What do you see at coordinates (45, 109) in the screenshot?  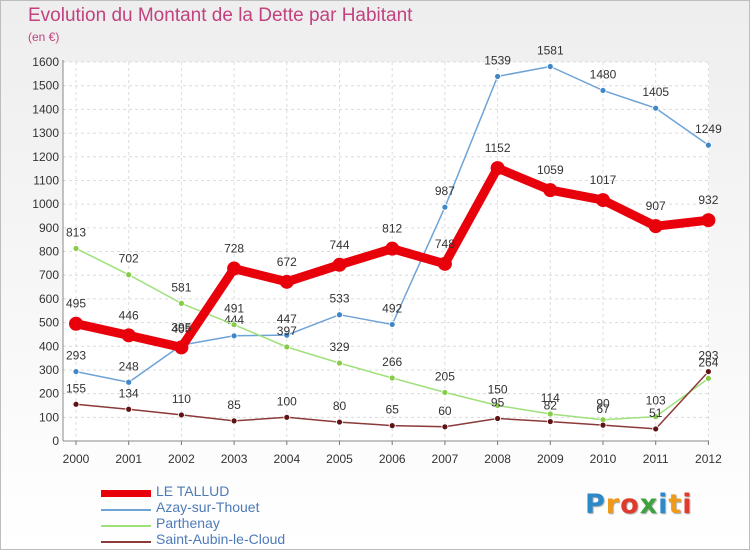 I see `y-tick-label: 1400` at bounding box center [45, 109].